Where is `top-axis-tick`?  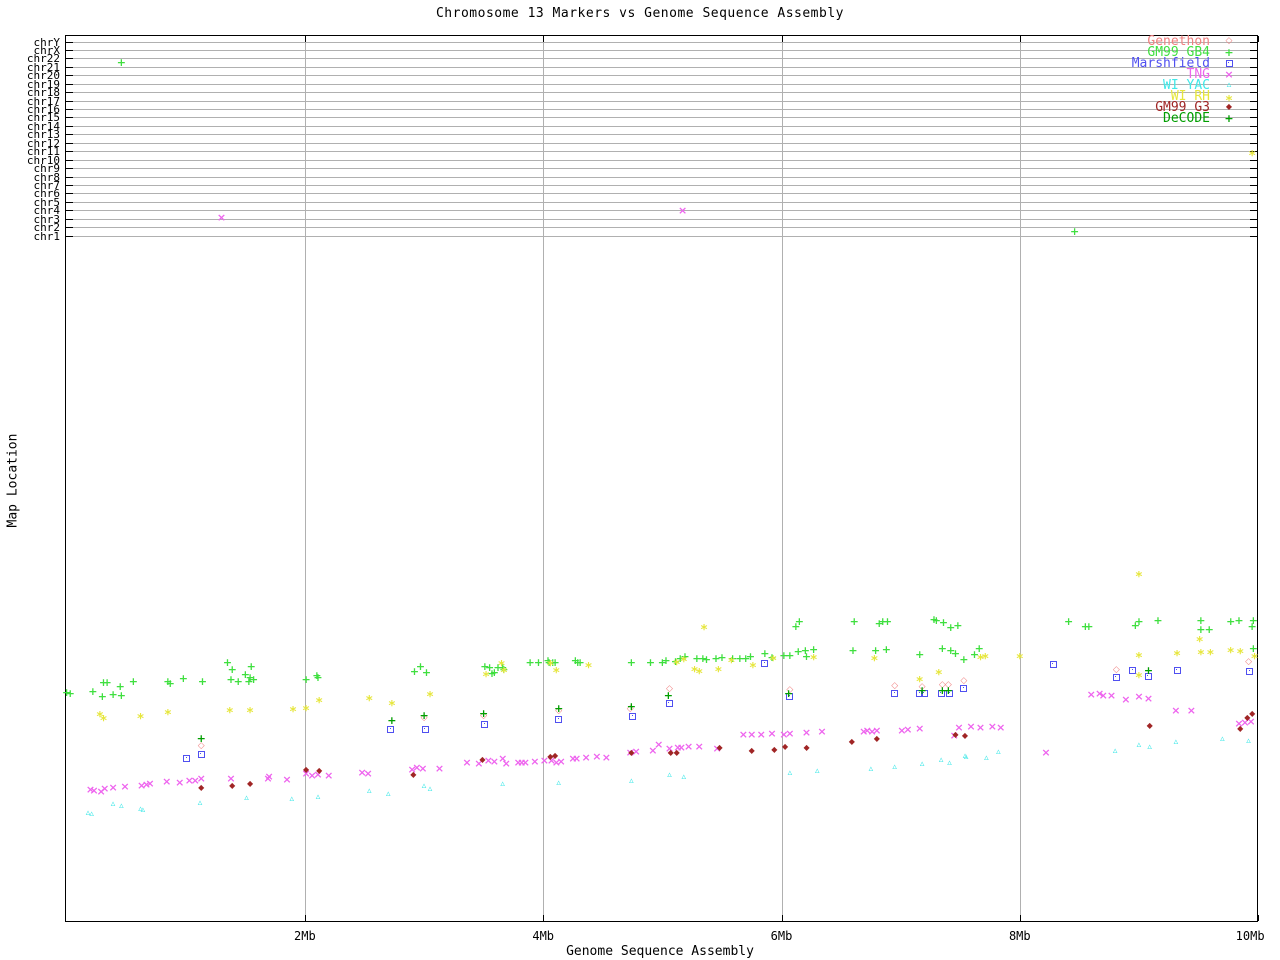 top-axis-tick is located at coordinates (305, 39).